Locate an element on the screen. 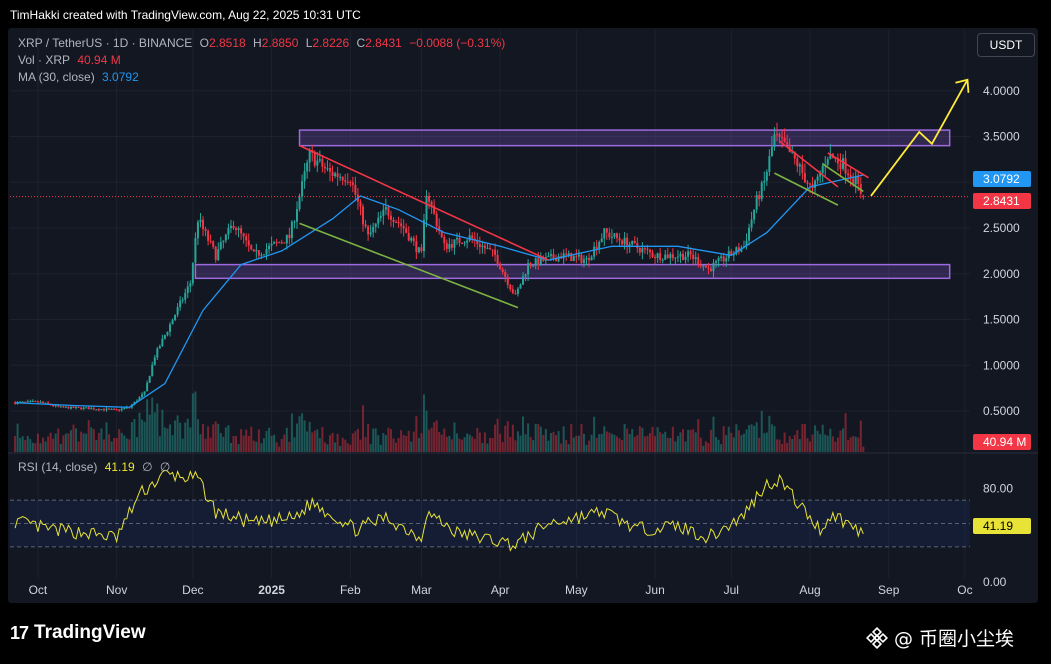 The image size is (1051, 664). tradingview-logo: 17 TradingView is located at coordinates (78, 633).